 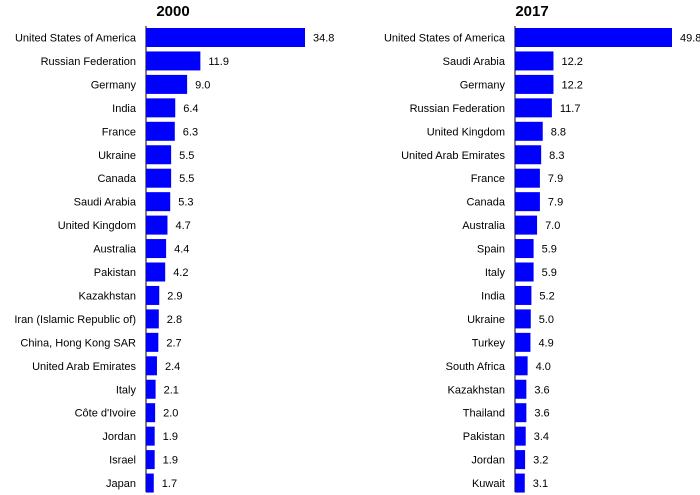 What do you see at coordinates (540, 484) in the screenshot?
I see `value-label: 3.1` at bounding box center [540, 484].